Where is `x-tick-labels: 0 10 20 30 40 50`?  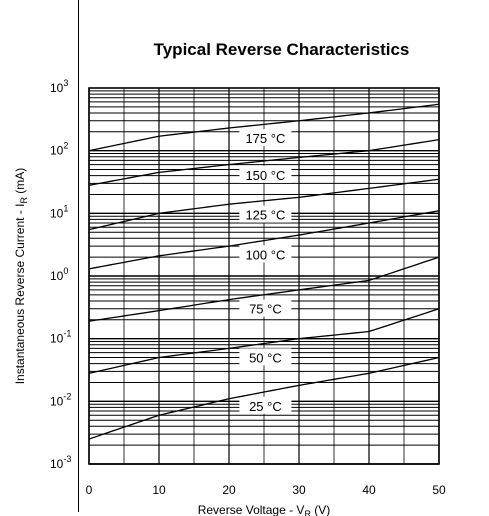
x-tick-labels: 0 10 20 30 40 50 is located at coordinates (266, 490).